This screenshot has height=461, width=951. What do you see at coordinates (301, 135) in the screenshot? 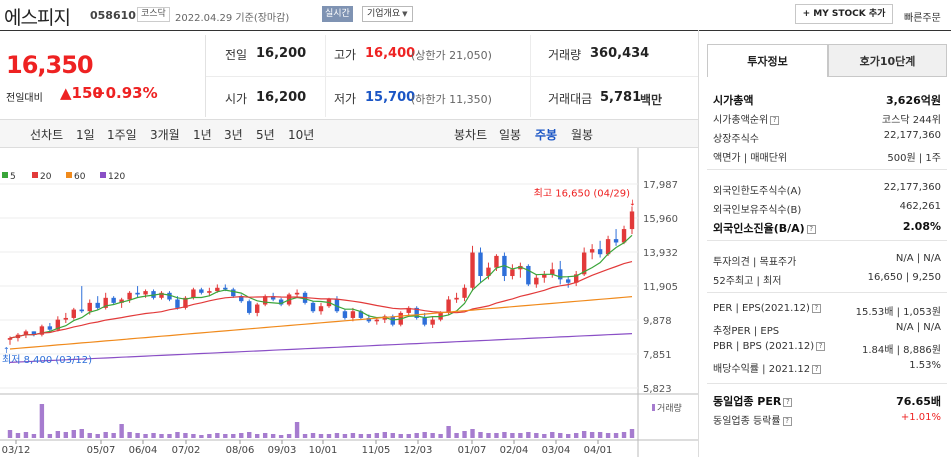
I see `tab-period-10y: 10년` at bounding box center [301, 135].